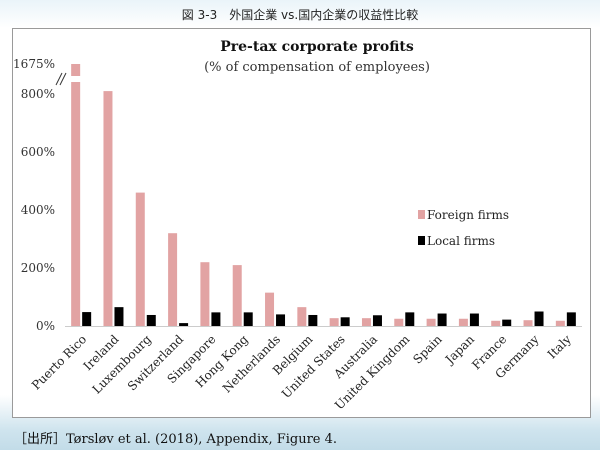 This screenshot has width=600, height=450. What do you see at coordinates (399, 322) in the screenshot?
I see `bar-foreign-united-kingdom` at bounding box center [399, 322].